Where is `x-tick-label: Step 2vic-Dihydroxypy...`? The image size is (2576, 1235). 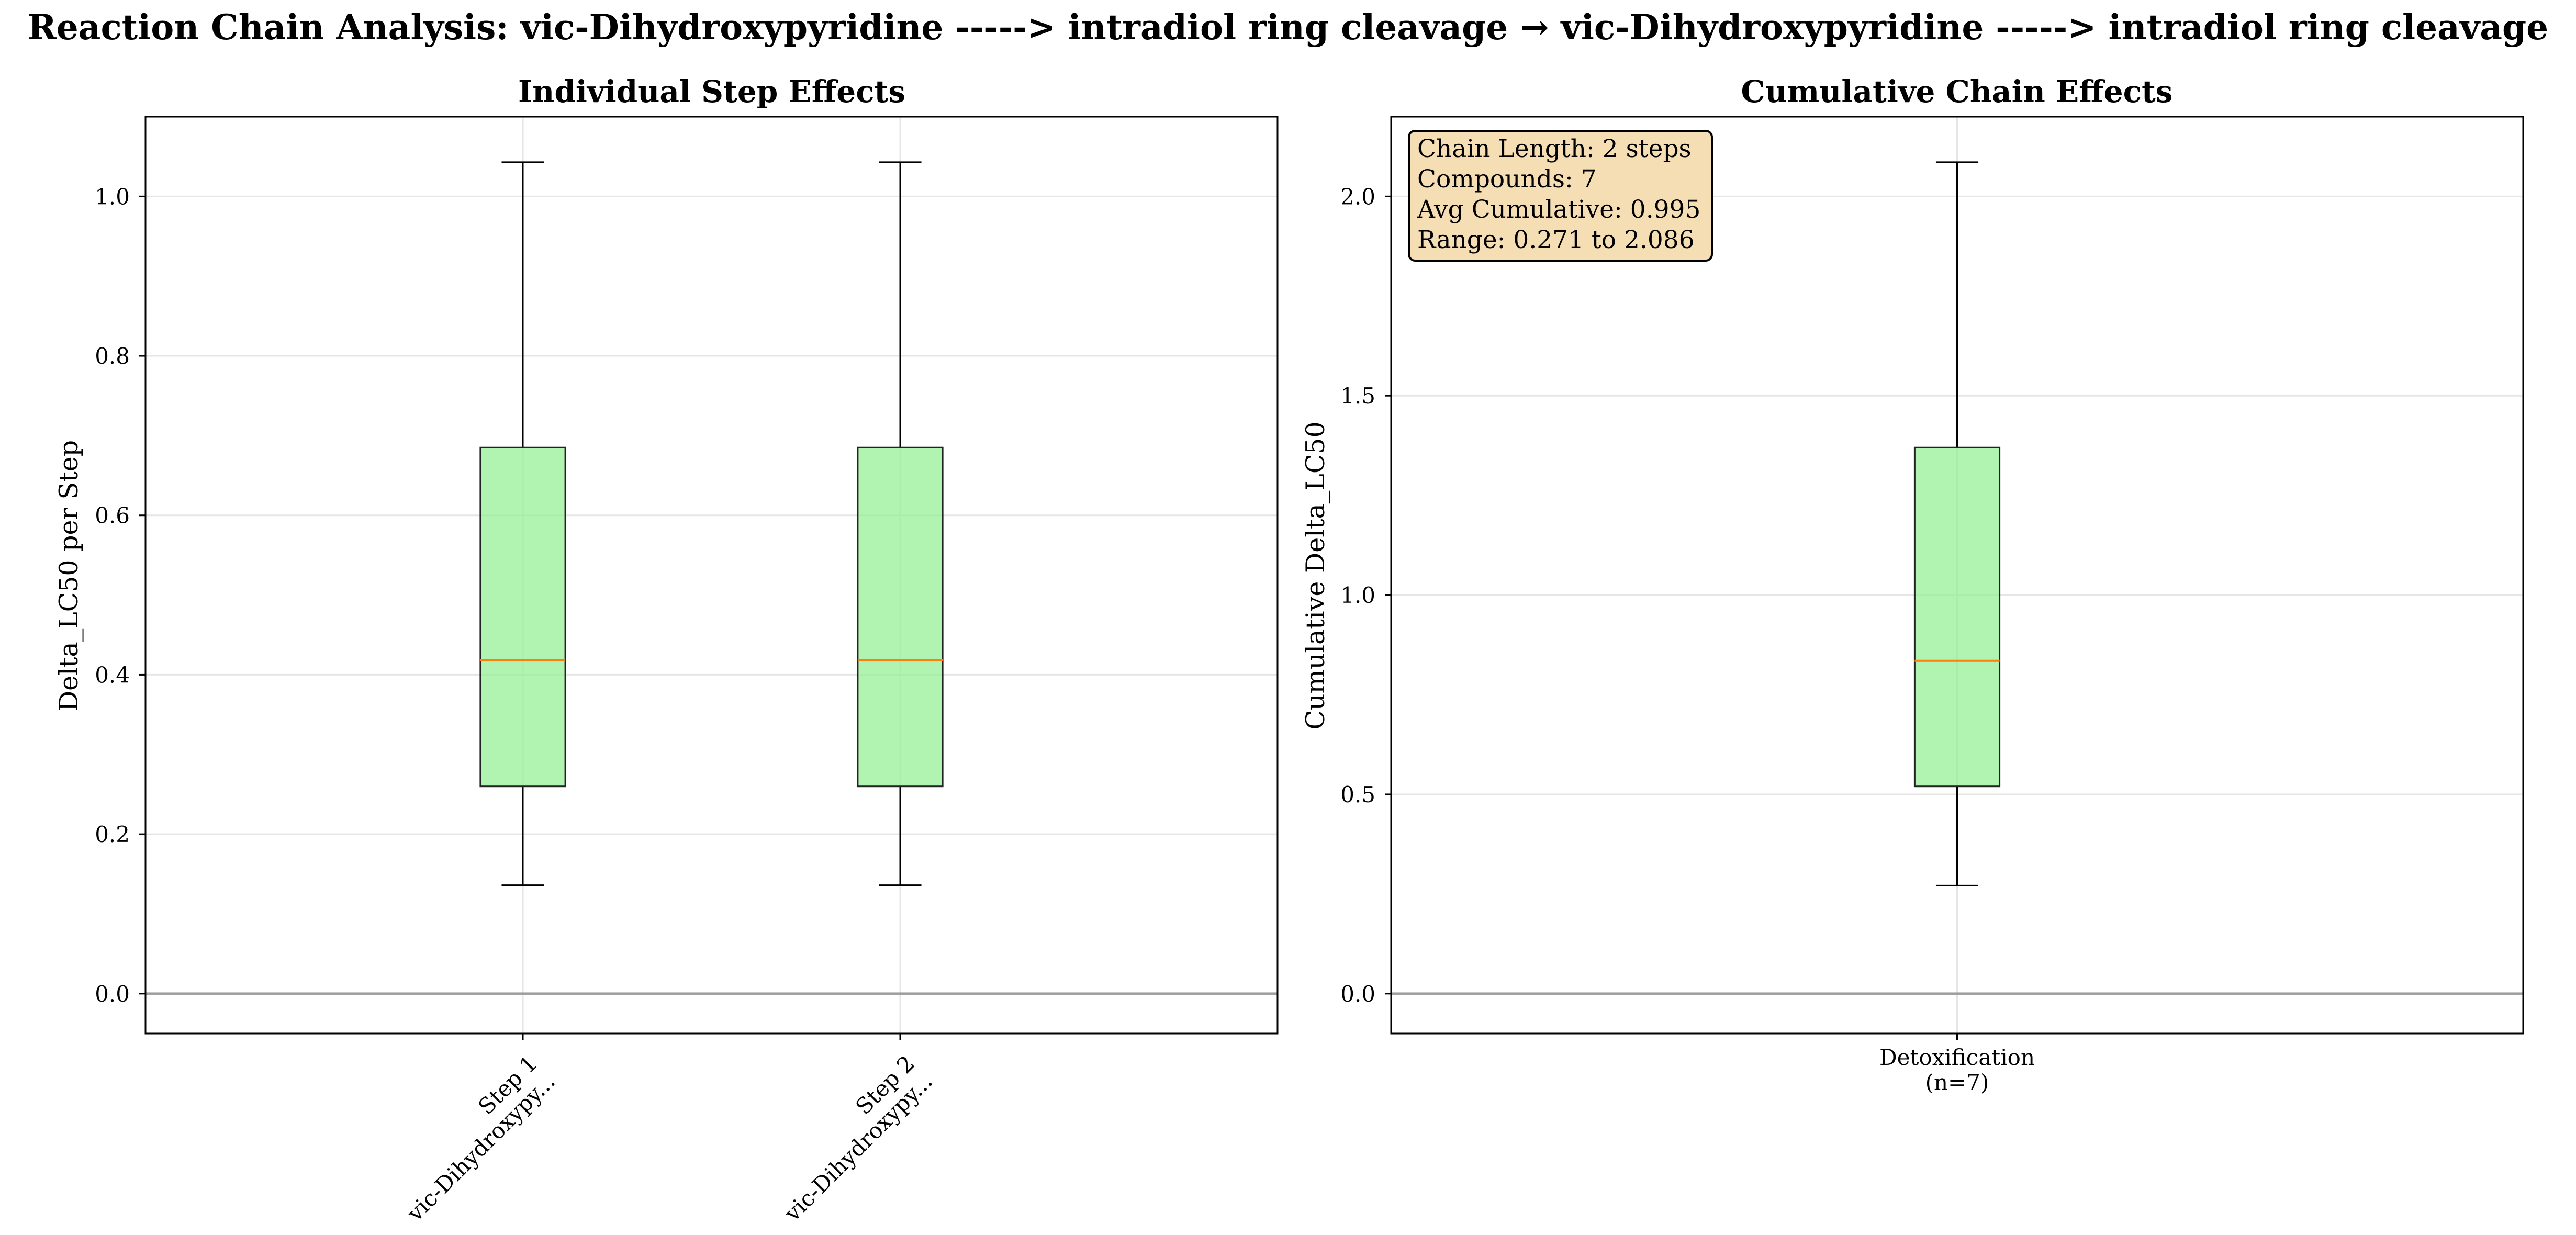
x-tick-label: Step 2vic-Dihydroxypy... is located at coordinates (849, 1138).